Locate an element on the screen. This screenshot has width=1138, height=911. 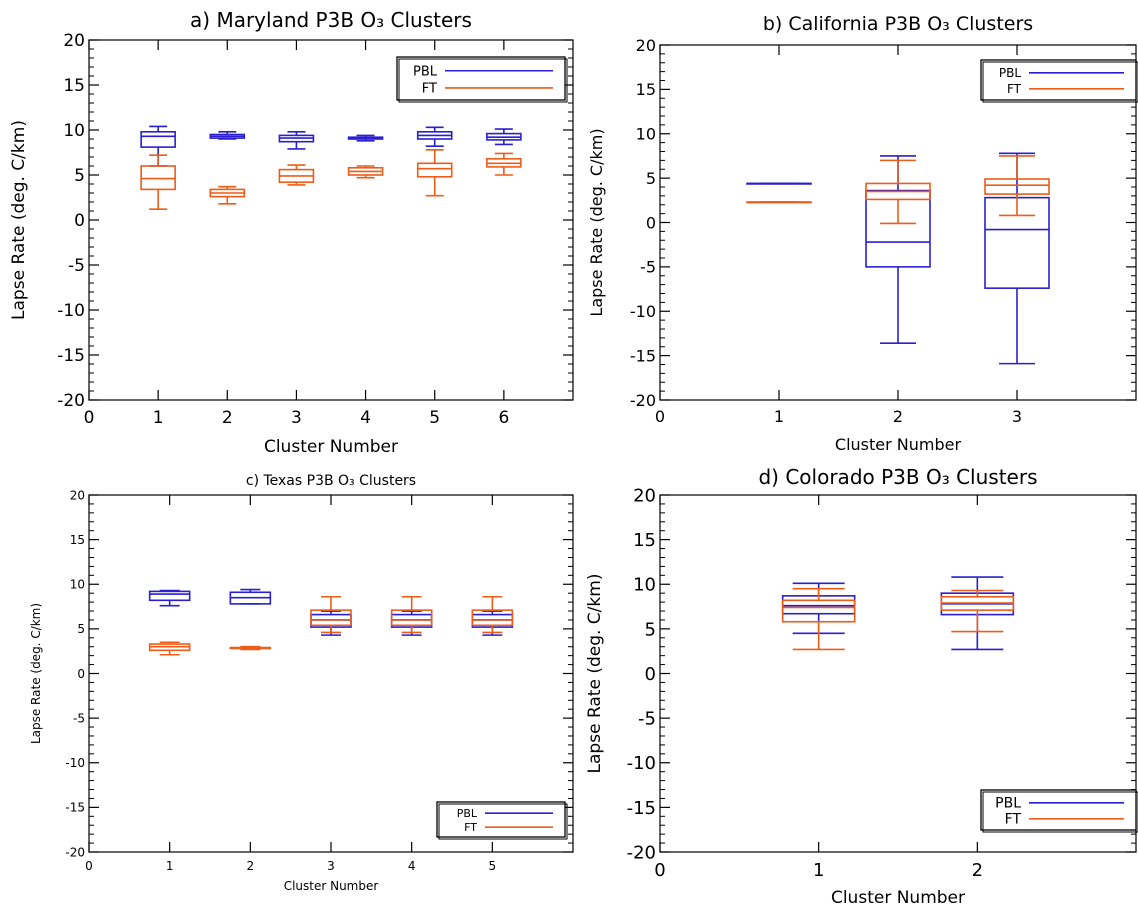
x-tick-label: 4 is located at coordinates (365, 418).